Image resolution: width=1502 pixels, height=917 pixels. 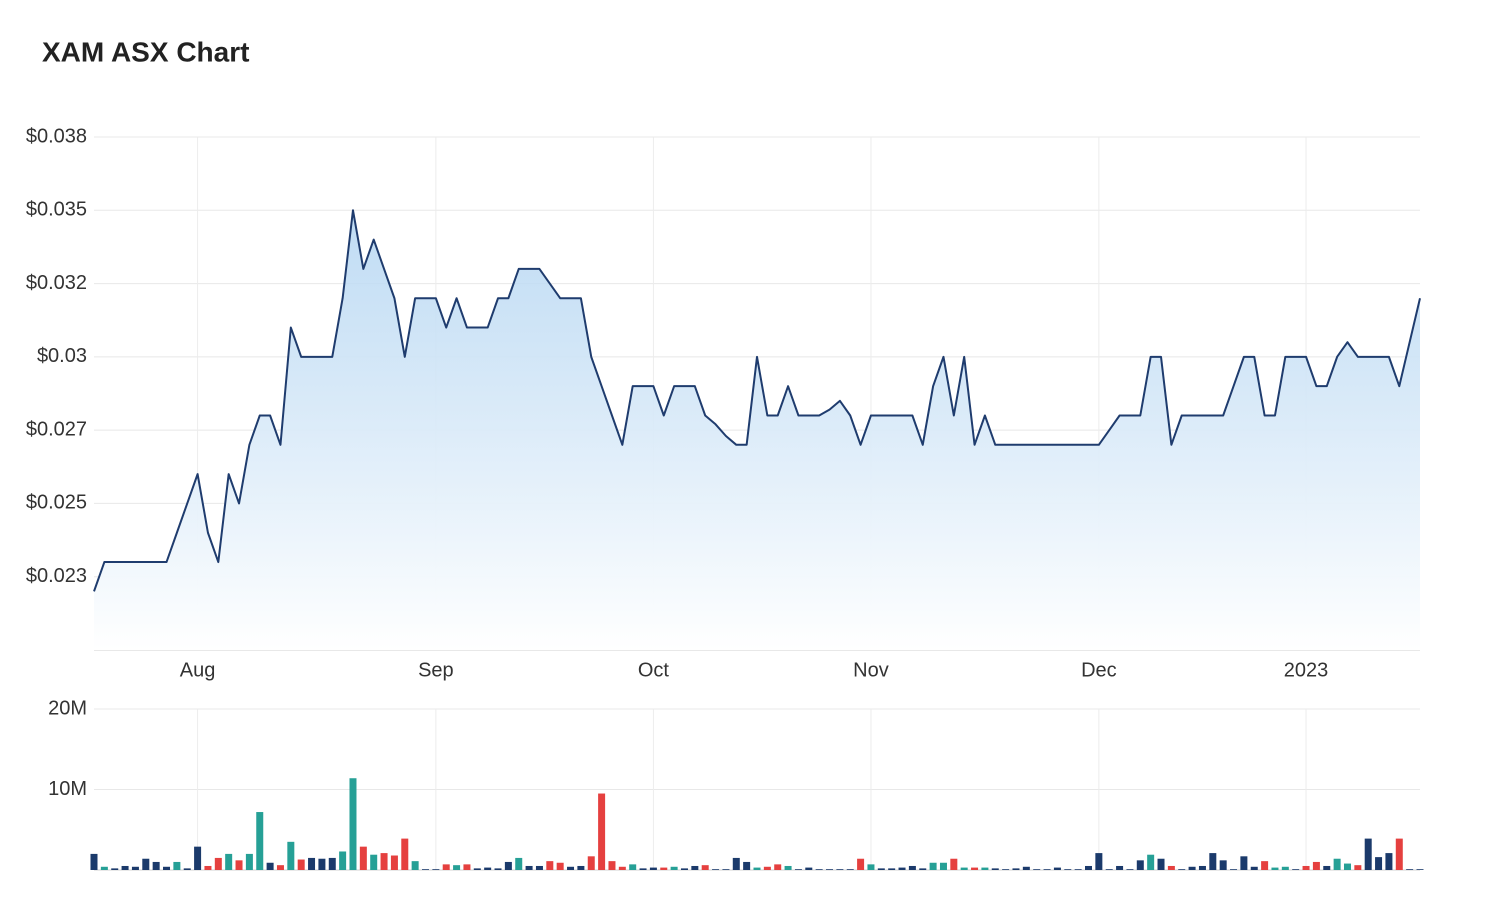 I want to click on x-tick-label: Oct, so click(x=654, y=670).